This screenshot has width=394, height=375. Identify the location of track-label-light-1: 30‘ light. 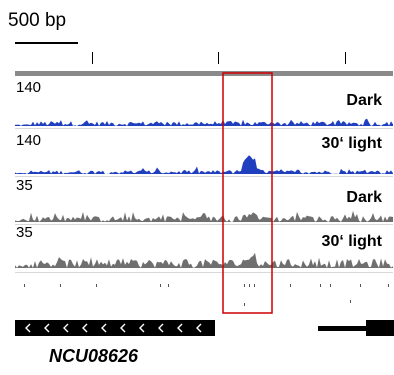
(351, 143).